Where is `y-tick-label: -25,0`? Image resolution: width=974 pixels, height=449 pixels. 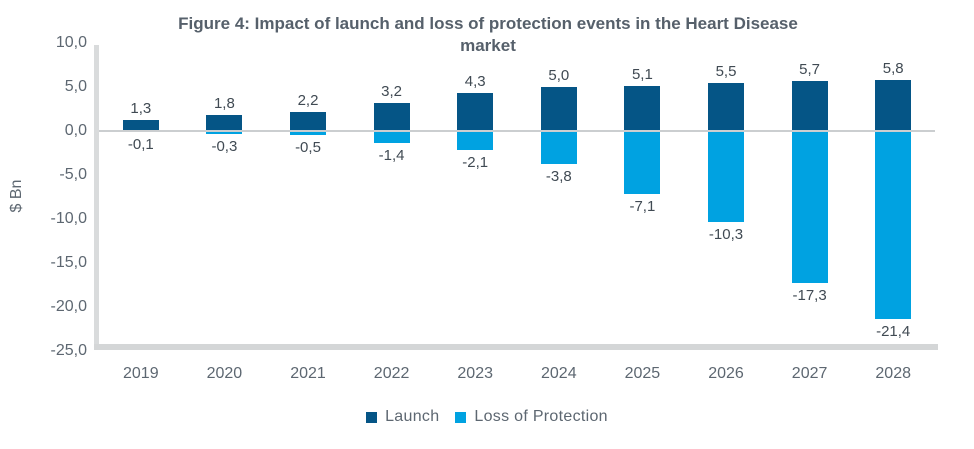
y-tick-label: -25,0 is located at coordinates (68, 350).